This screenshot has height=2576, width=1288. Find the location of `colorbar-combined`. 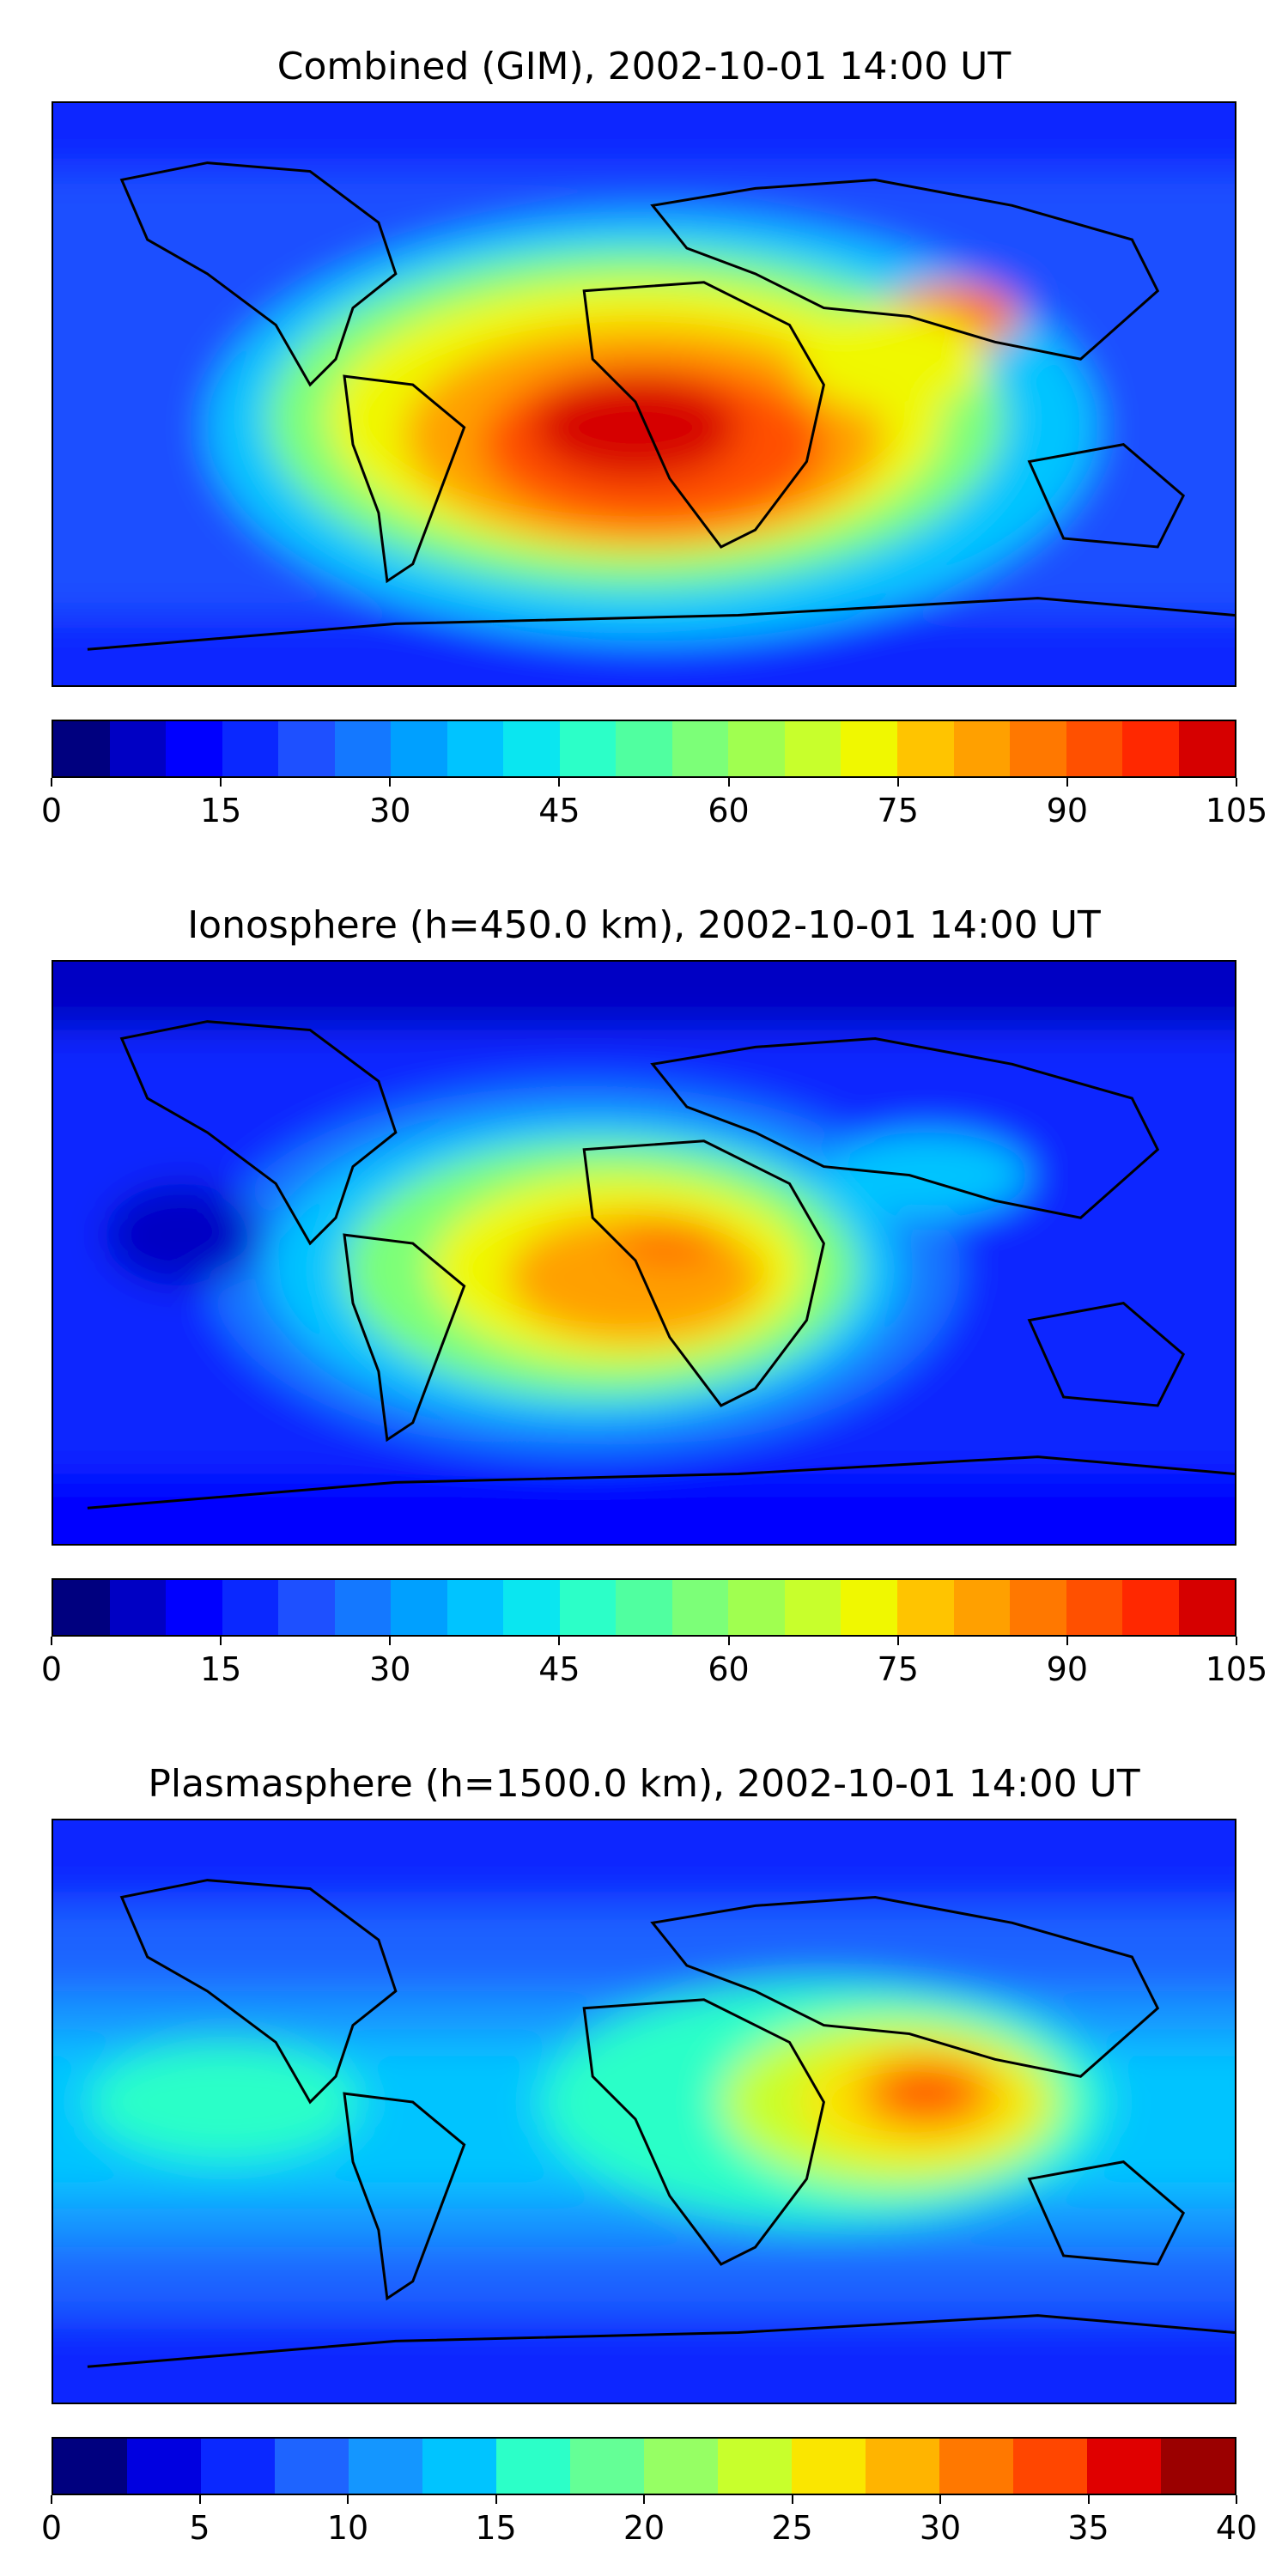

colorbar-combined is located at coordinates (644, 749).